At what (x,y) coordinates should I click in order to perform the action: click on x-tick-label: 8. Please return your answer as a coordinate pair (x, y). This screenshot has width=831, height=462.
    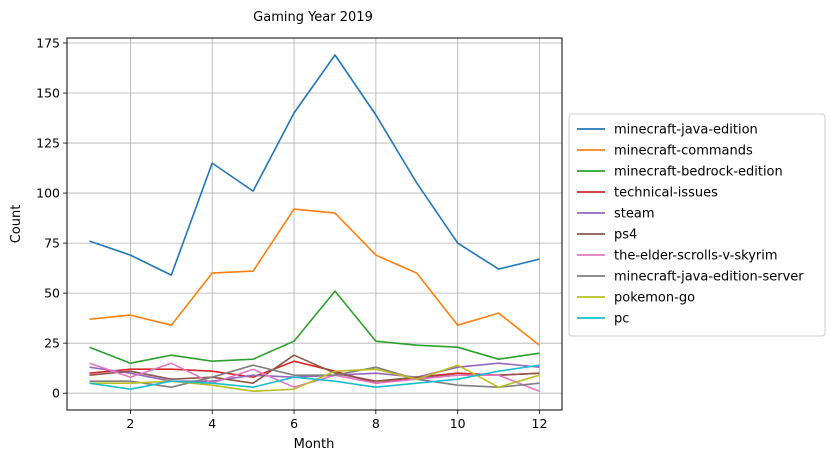
    Looking at the image, I should click on (376, 423).